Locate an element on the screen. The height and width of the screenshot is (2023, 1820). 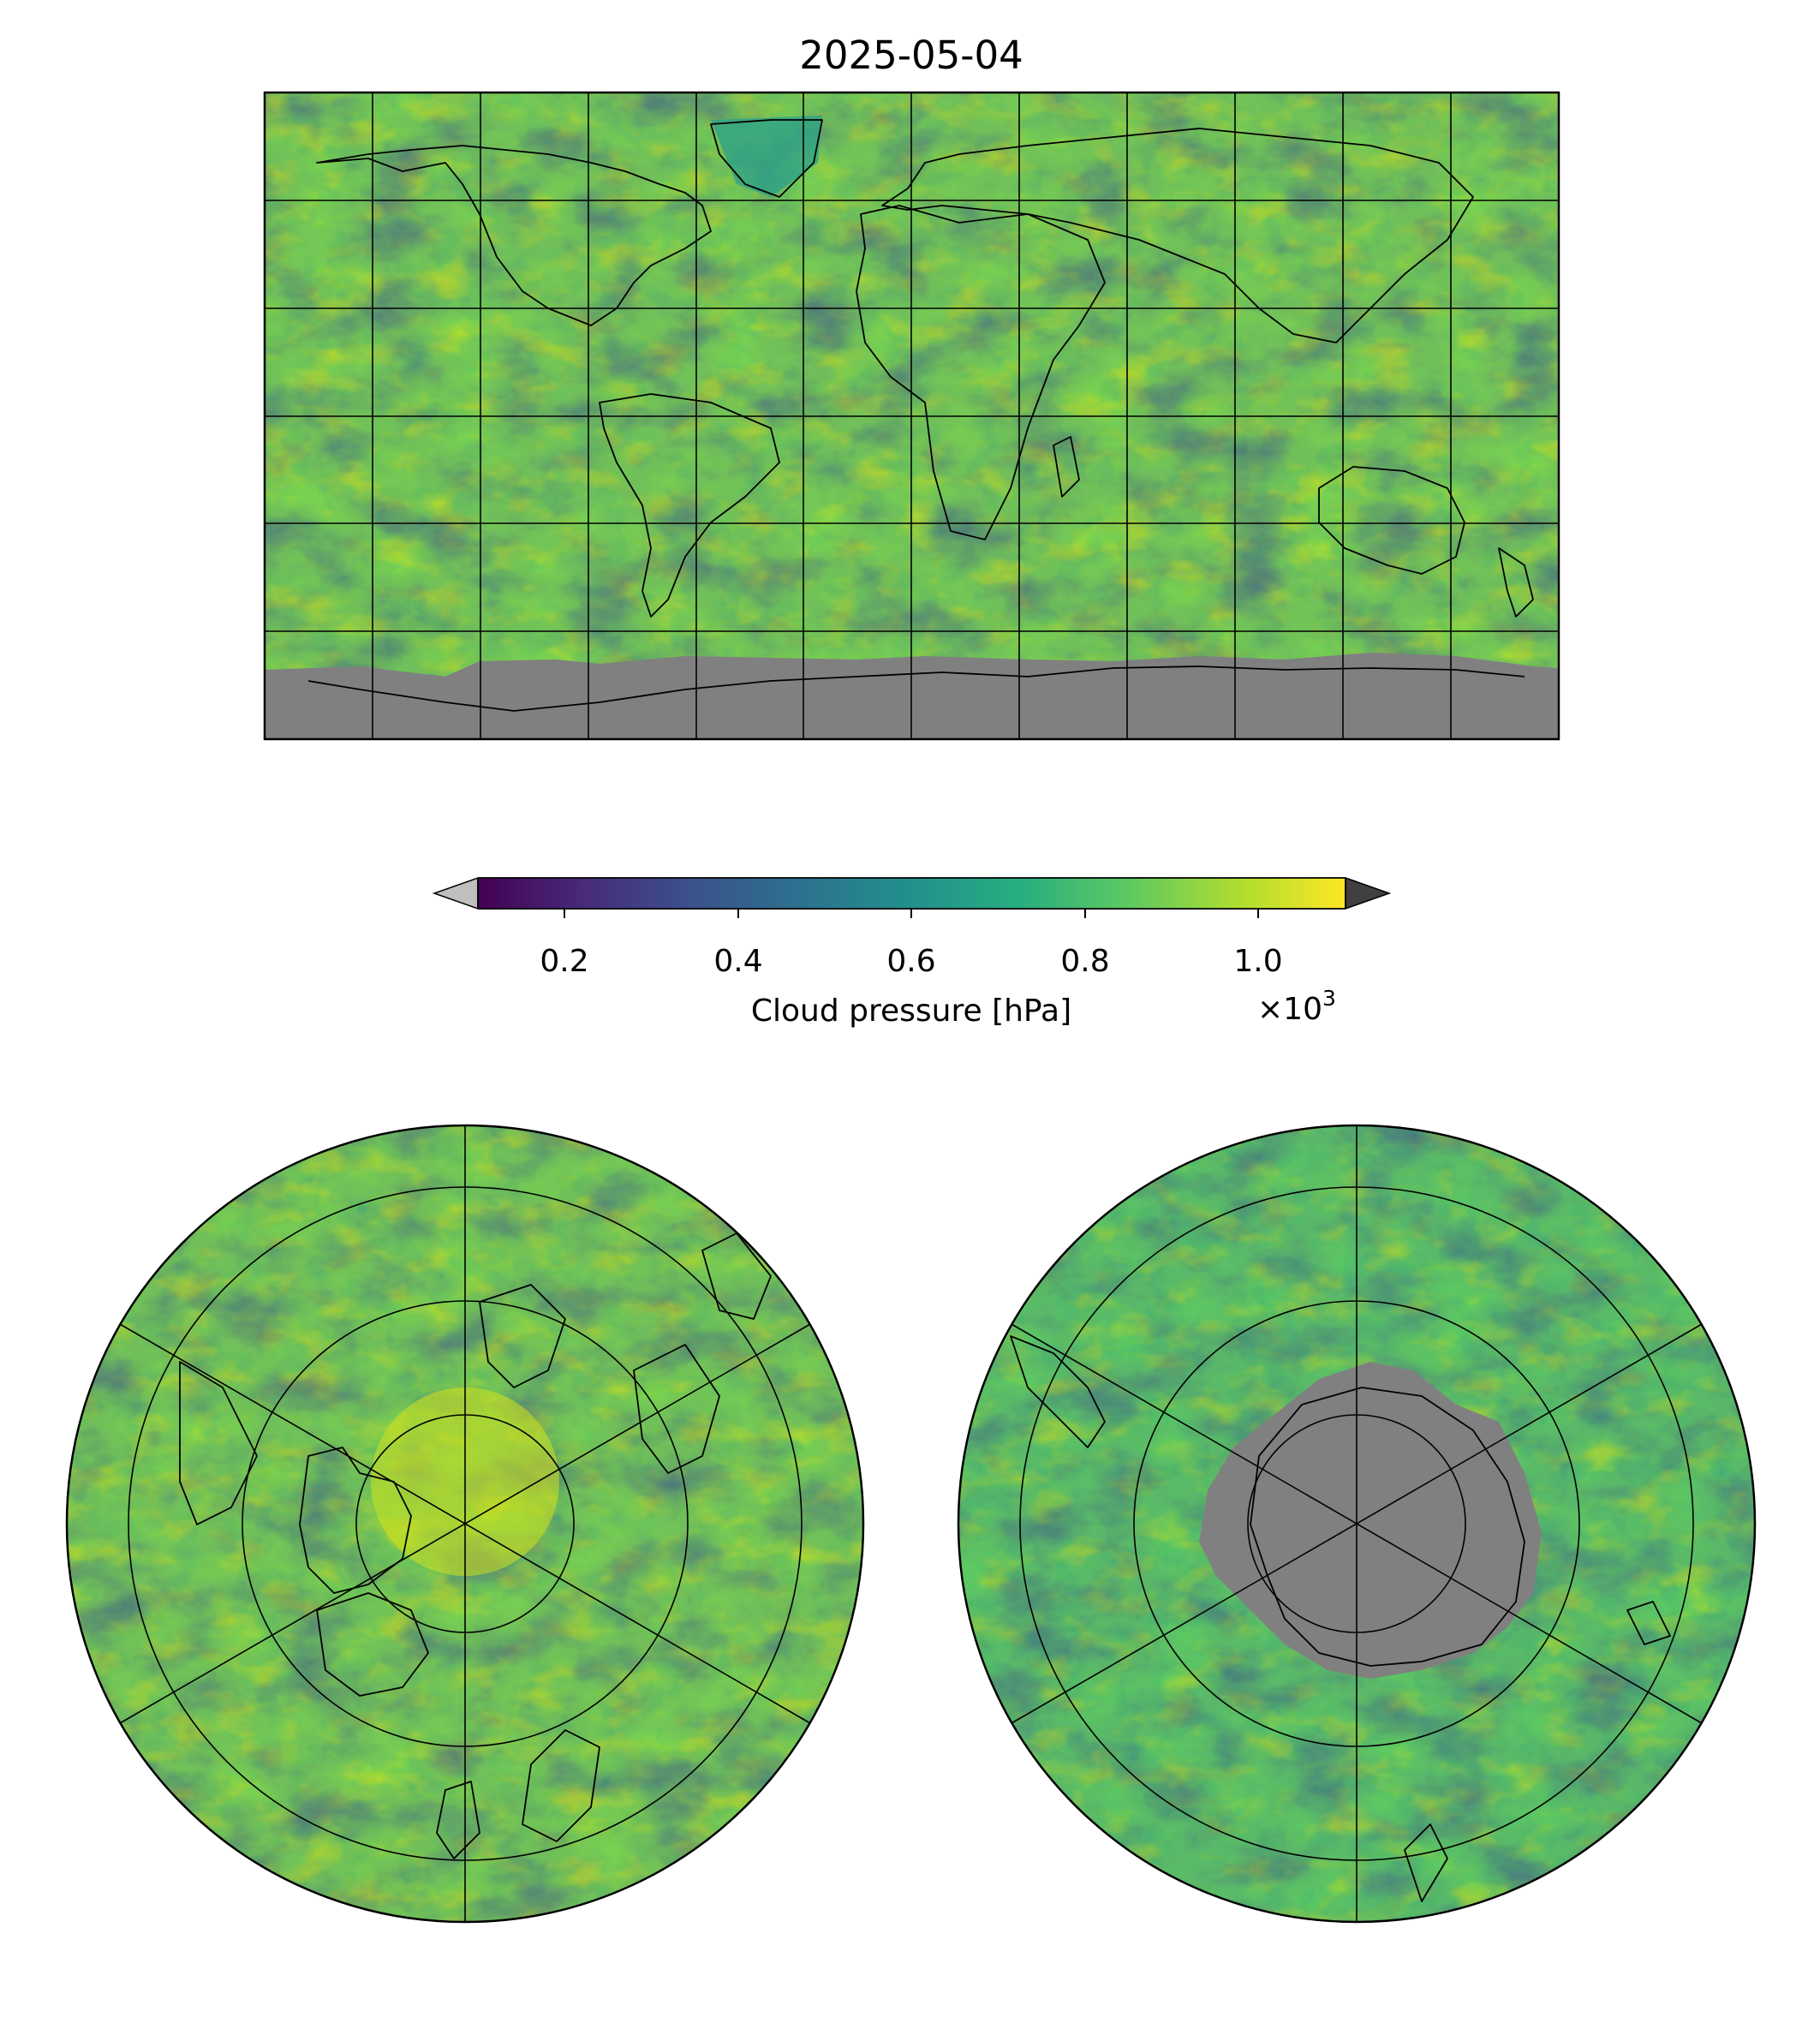
figure-title: 2025-05-04 is located at coordinates (911, 55).